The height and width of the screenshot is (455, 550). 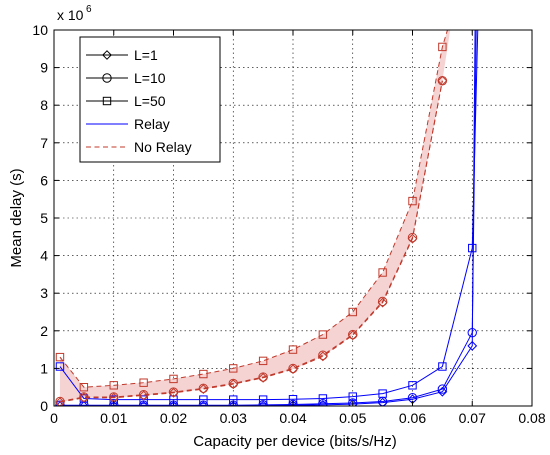 What do you see at coordinates (233, 418) in the screenshot?
I see `x-tick-label: 0.03` at bounding box center [233, 418].